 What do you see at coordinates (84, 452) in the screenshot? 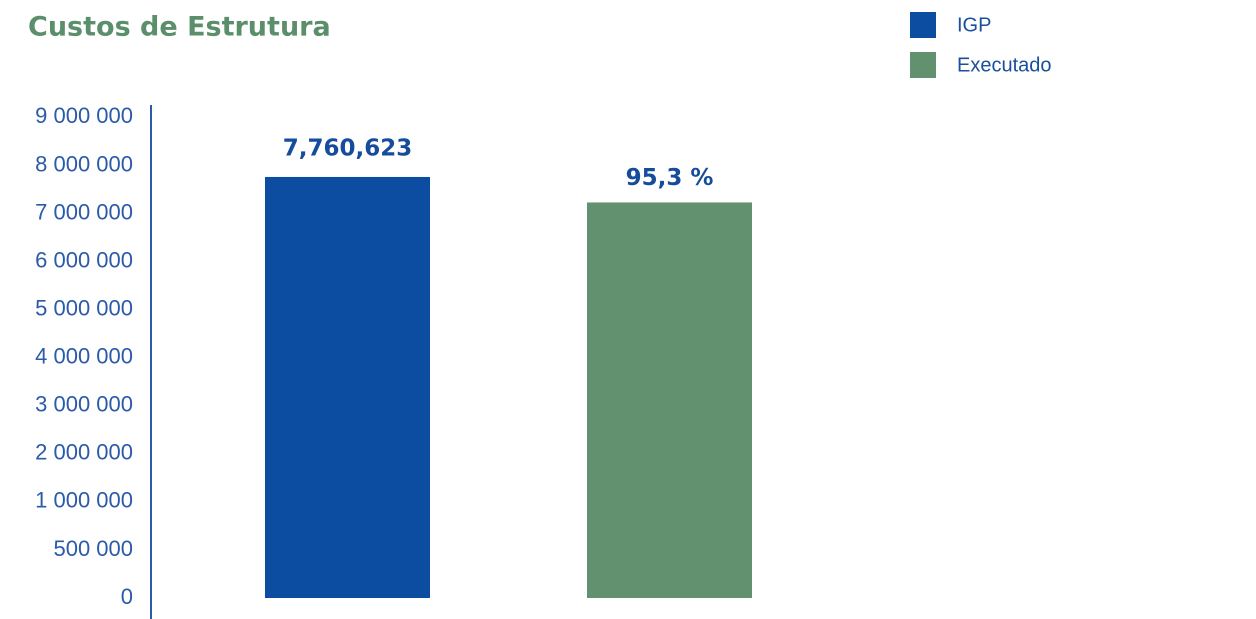
I see `y-tick-label: 2 000 000` at bounding box center [84, 452].